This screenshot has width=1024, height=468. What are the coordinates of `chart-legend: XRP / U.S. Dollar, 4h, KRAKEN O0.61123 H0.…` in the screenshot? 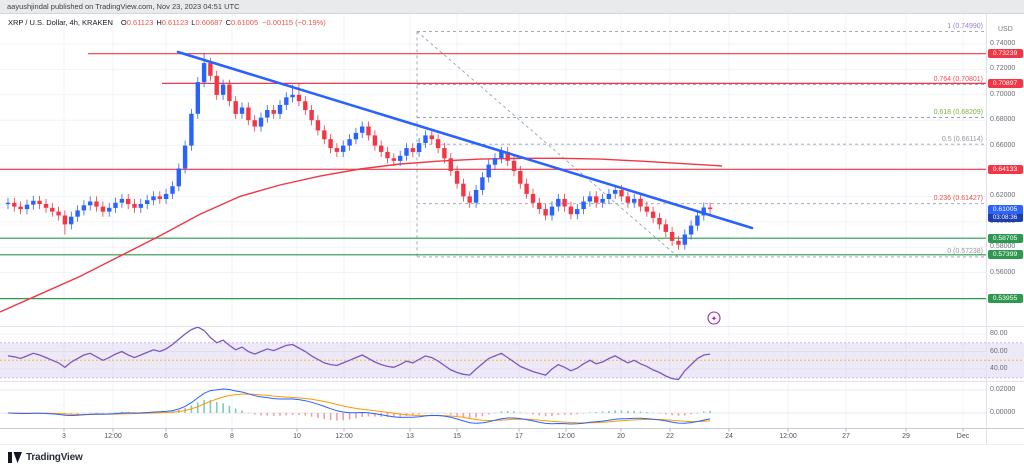 It's located at (167, 22).